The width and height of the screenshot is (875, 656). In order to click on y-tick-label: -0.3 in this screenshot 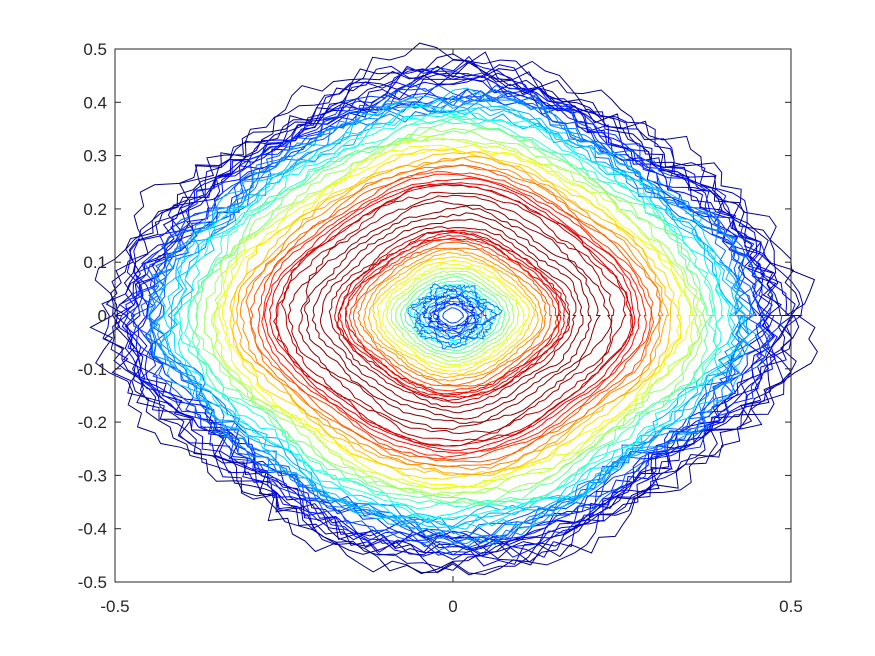, I will do `click(92, 475)`.